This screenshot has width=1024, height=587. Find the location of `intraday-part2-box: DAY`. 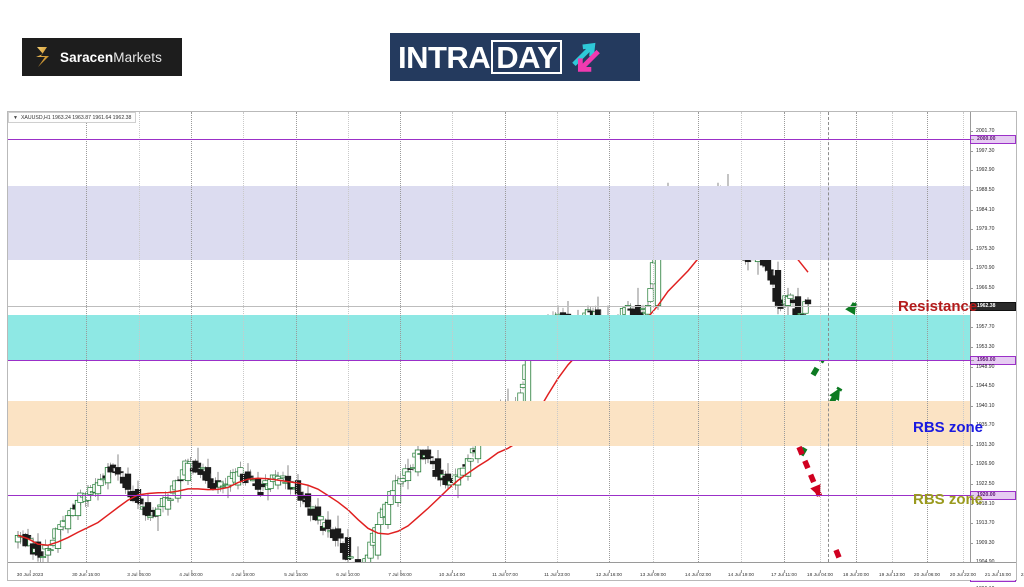

intraday-part2-box: DAY is located at coordinates (527, 57).